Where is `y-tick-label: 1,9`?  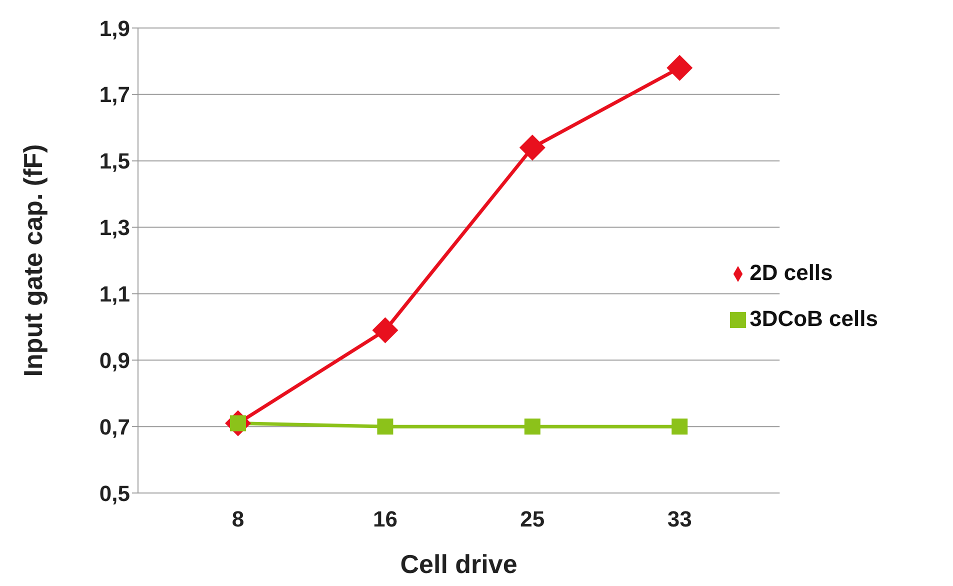
y-tick-label: 1,9 is located at coordinates (114, 28).